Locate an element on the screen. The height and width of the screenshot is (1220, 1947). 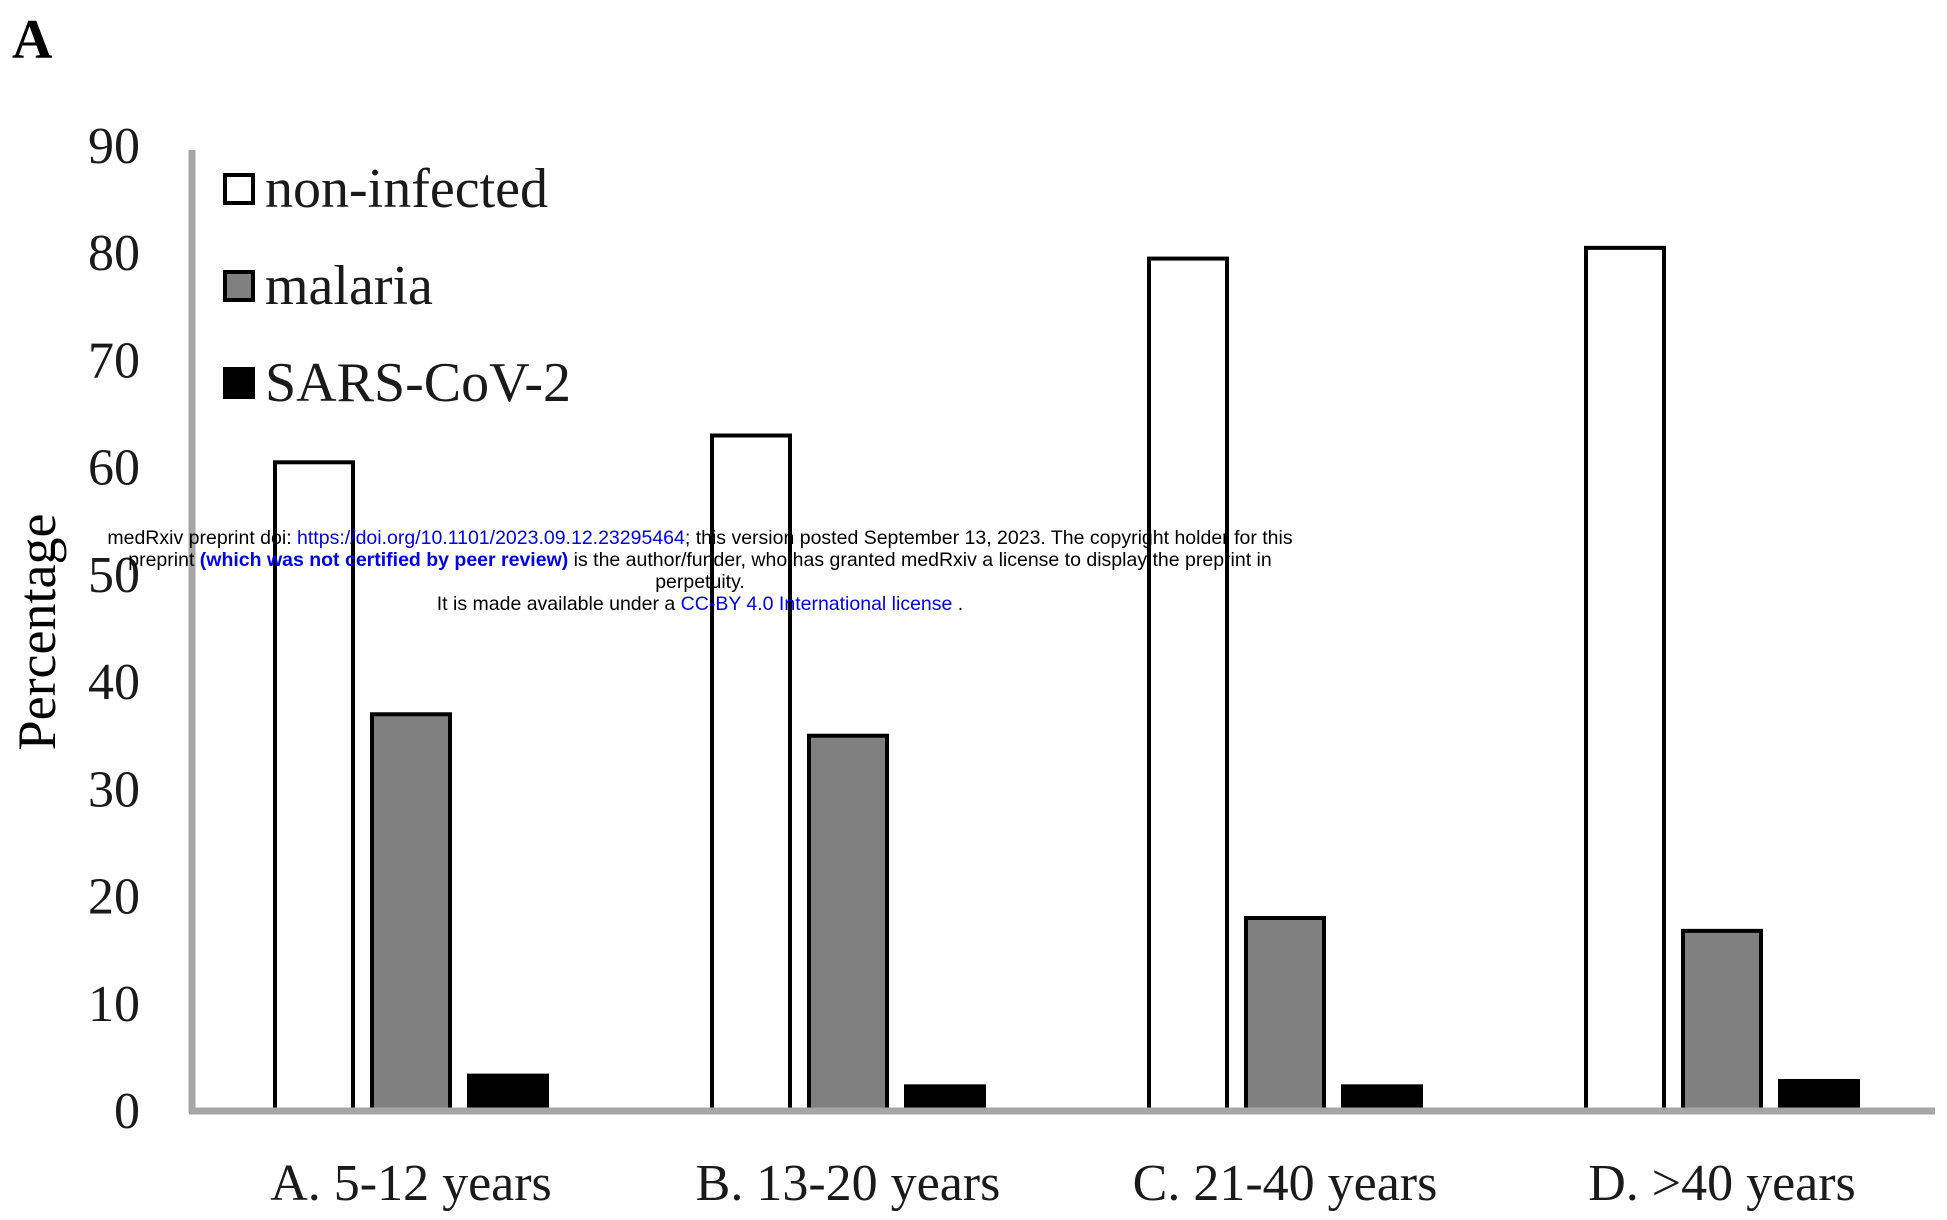
legend: non-infected malaria SARS-CoV-2 is located at coordinates (397, 286).